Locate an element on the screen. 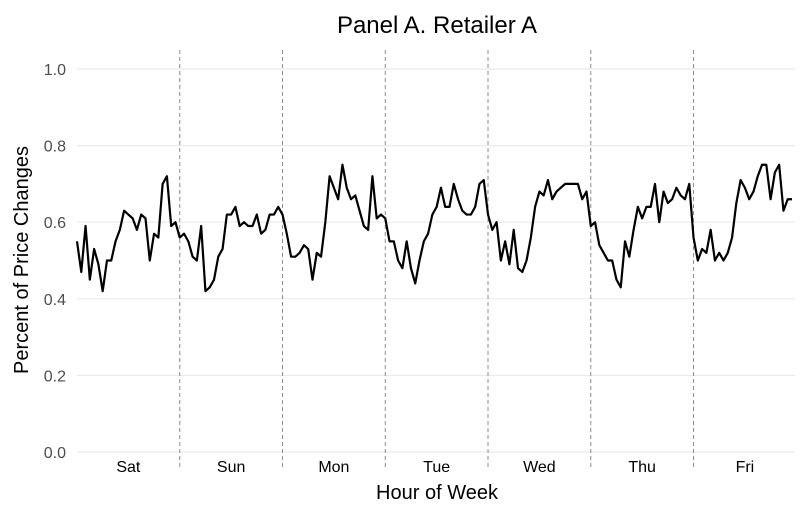  day-label-sun: Sun is located at coordinates (231, 467).